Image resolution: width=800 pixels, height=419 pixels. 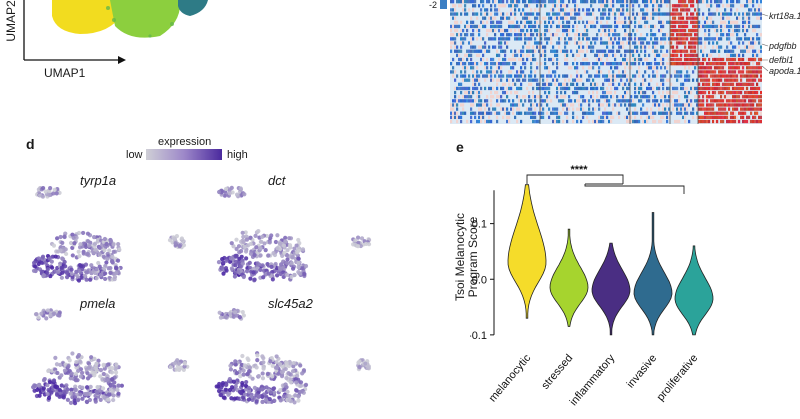 I want to click on gene-label-pmela: pmela, so click(x=98, y=303).